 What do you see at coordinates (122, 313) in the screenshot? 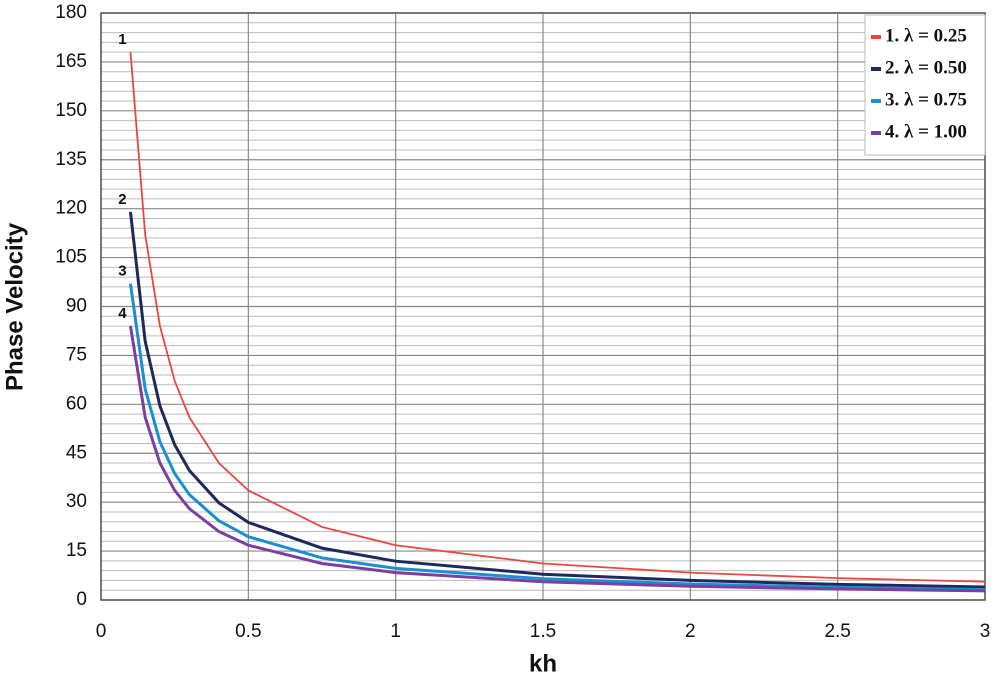
I see `curve-label: 4` at bounding box center [122, 313].